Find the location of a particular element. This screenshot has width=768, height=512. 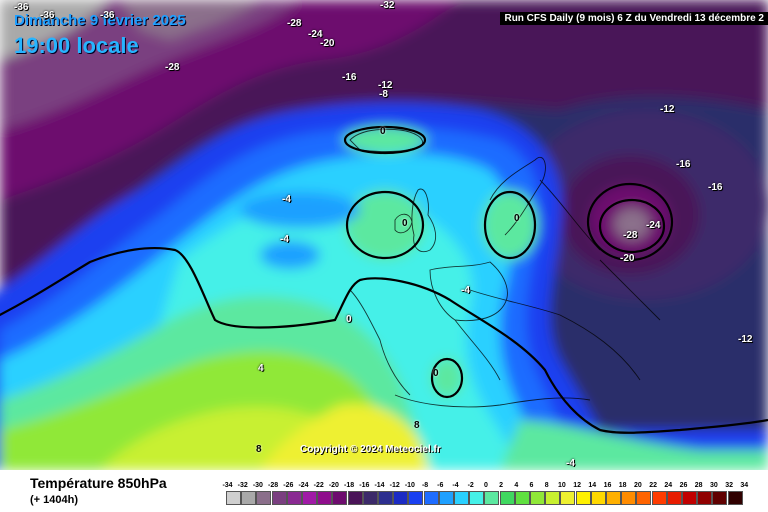

scale-tick-label: -30 is located at coordinates (257, 485).